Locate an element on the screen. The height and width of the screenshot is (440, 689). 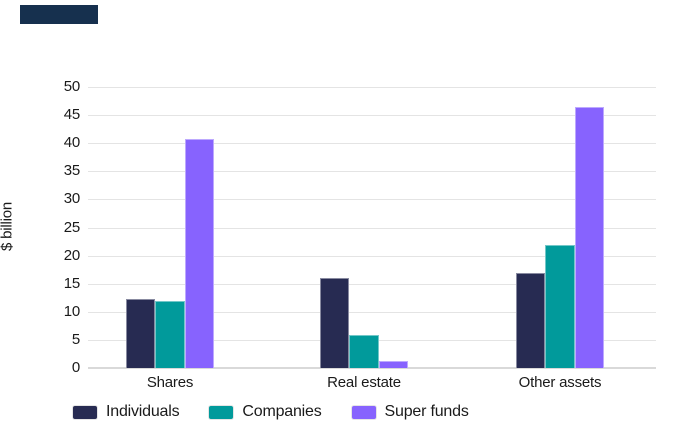
bar-group-shares is located at coordinates (170, 253).